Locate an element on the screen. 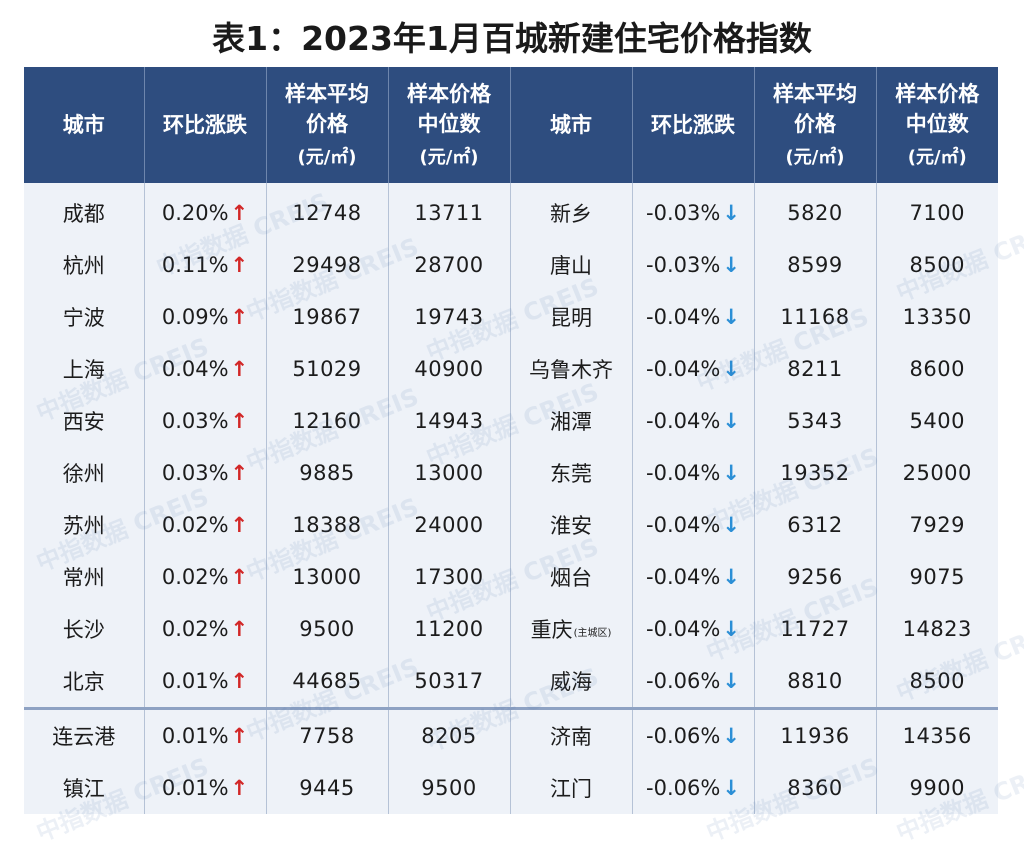 This screenshot has height=848, width=1024. city-cell: 重庆(主城区) is located at coordinates (571, 629).